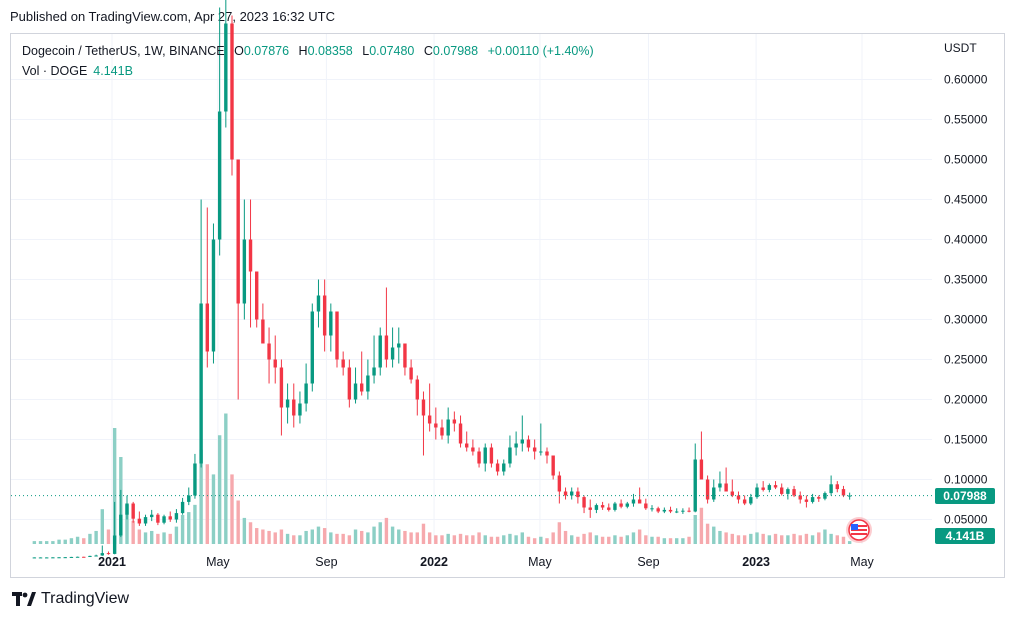 The width and height of the screenshot is (1018, 620). Describe the element at coordinates (123, 51) in the screenshot. I see `legend-symbol: Dogecoin / TetherUS, 1W, BINANCE` at that location.